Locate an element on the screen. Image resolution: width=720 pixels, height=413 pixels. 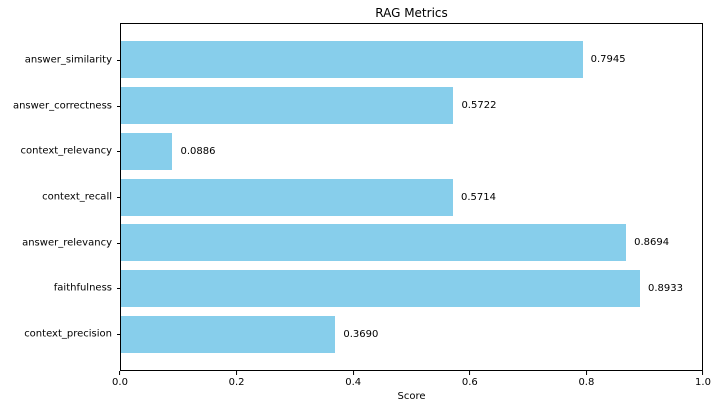
chart-title: RAG Metrics is located at coordinates (411, 13).